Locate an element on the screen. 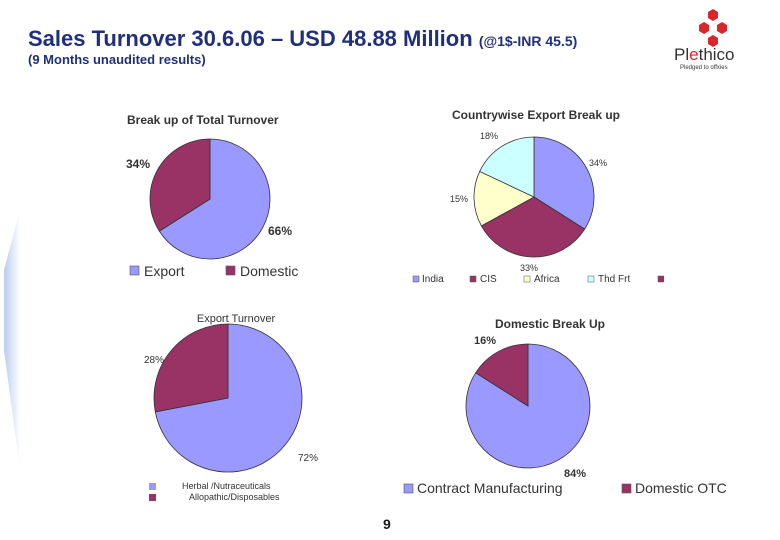  legend-label-domestic: Domestic is located at coordinates (269, 271).